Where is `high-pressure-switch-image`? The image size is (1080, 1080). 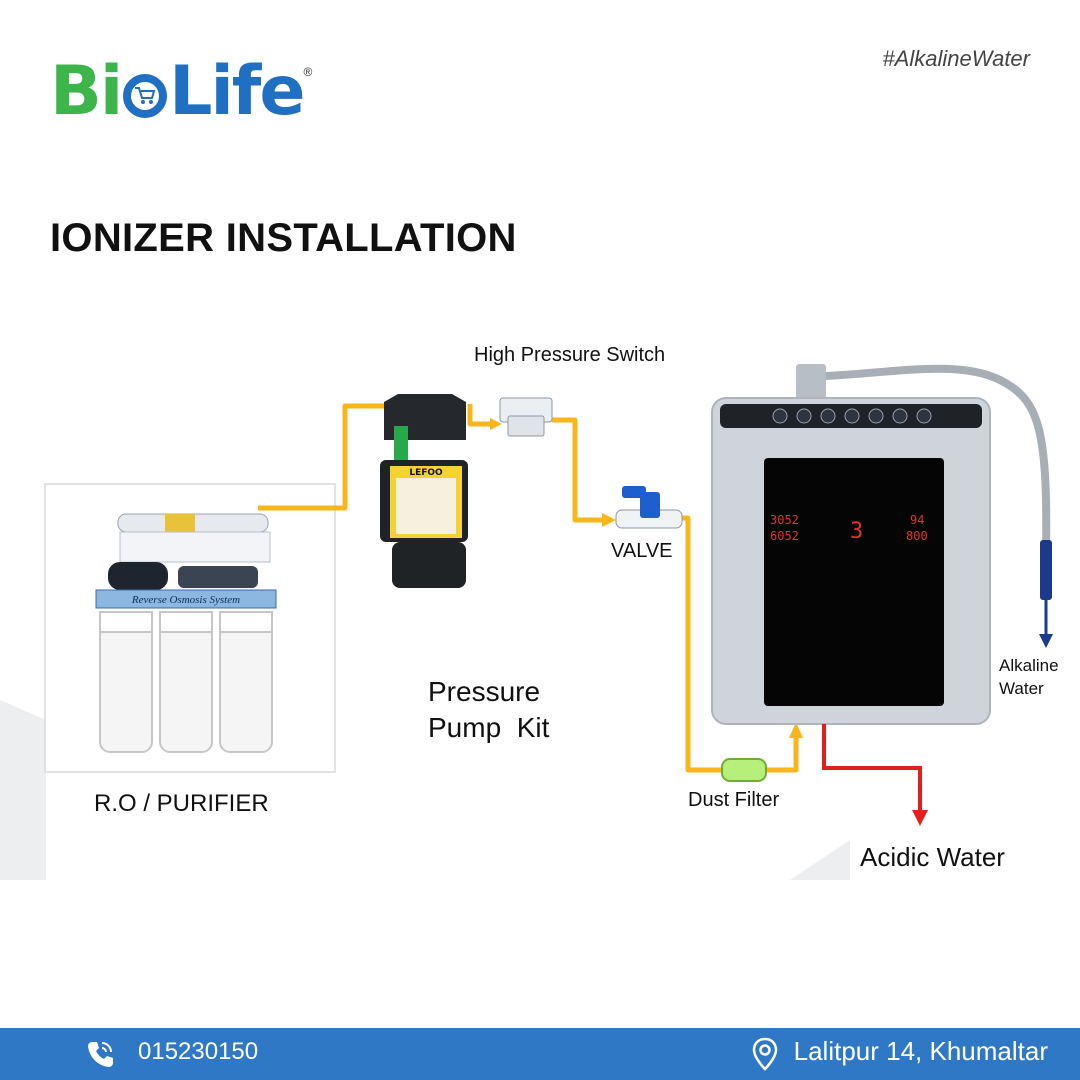 high-pressure-switch-image is located at coordinates (526, 417).